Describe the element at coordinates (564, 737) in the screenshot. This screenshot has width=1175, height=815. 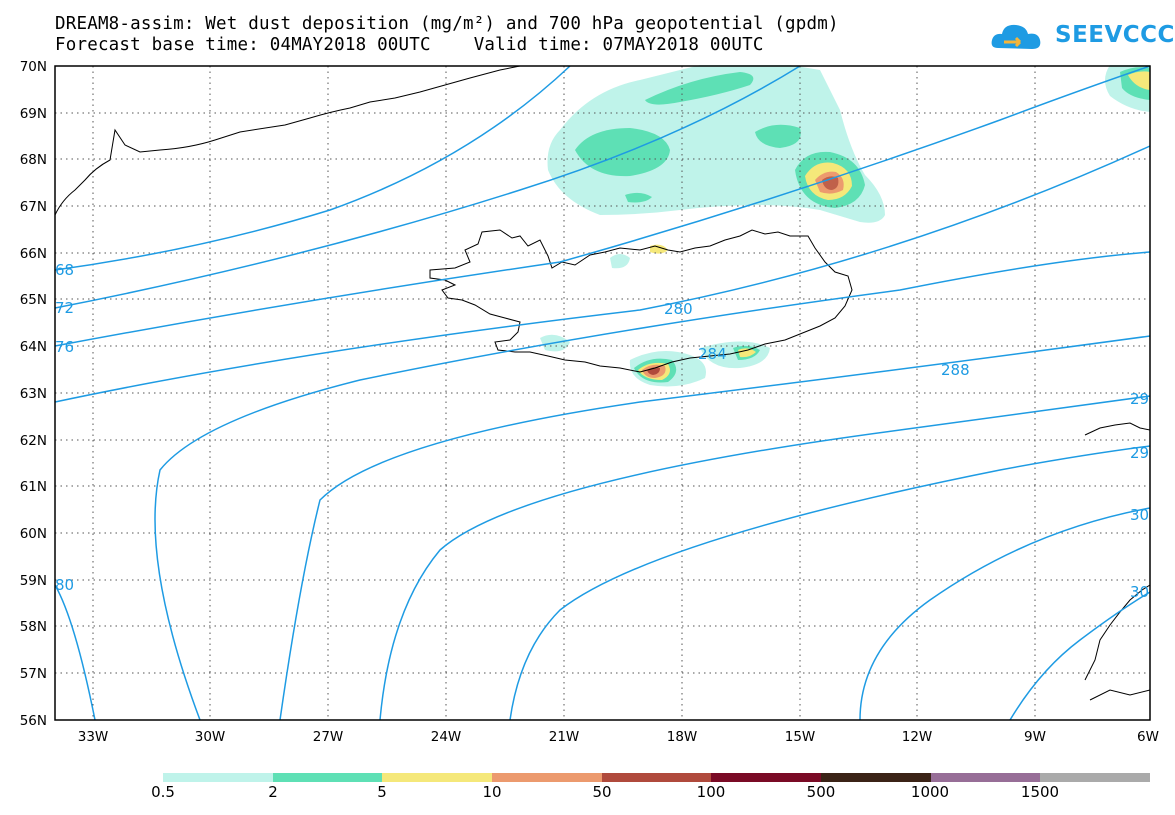
I see `lon-label: 21W` at that location.